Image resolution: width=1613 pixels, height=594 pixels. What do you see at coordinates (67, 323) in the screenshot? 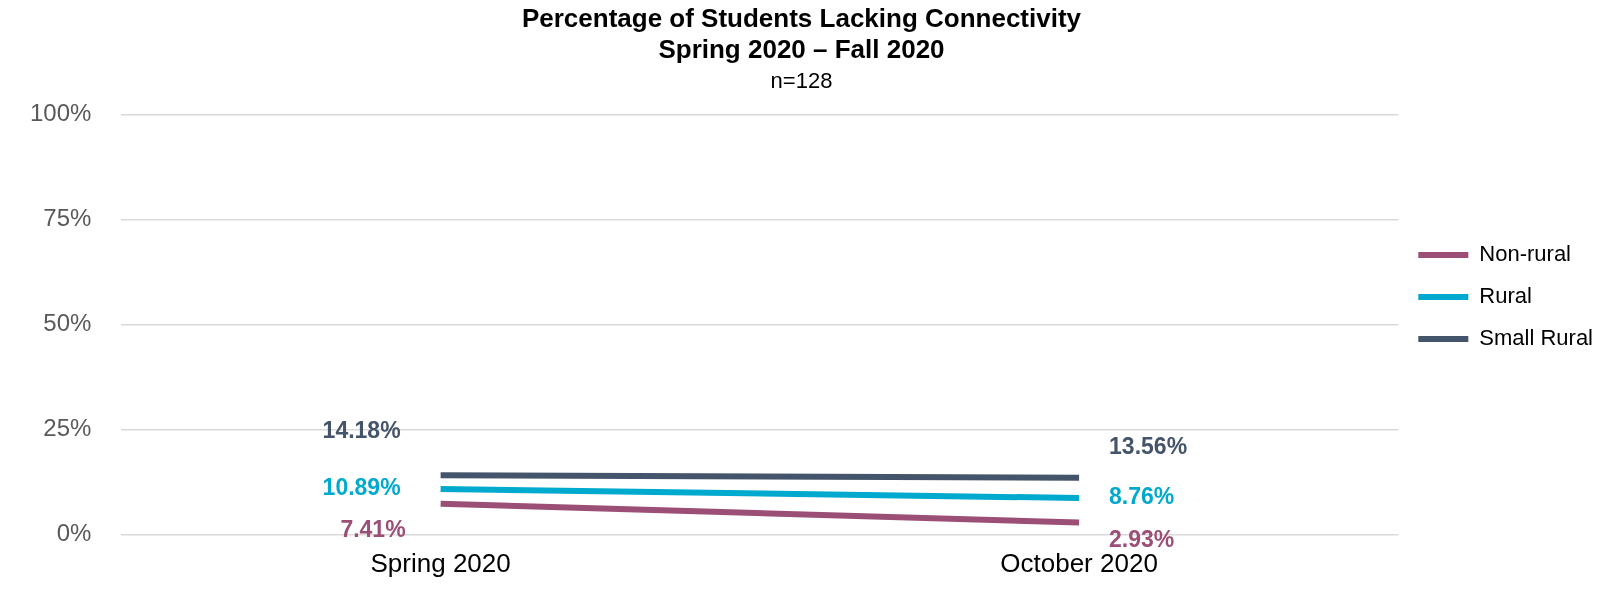
I see `y-tick-label: 50%` at bounding box center [67, 323].